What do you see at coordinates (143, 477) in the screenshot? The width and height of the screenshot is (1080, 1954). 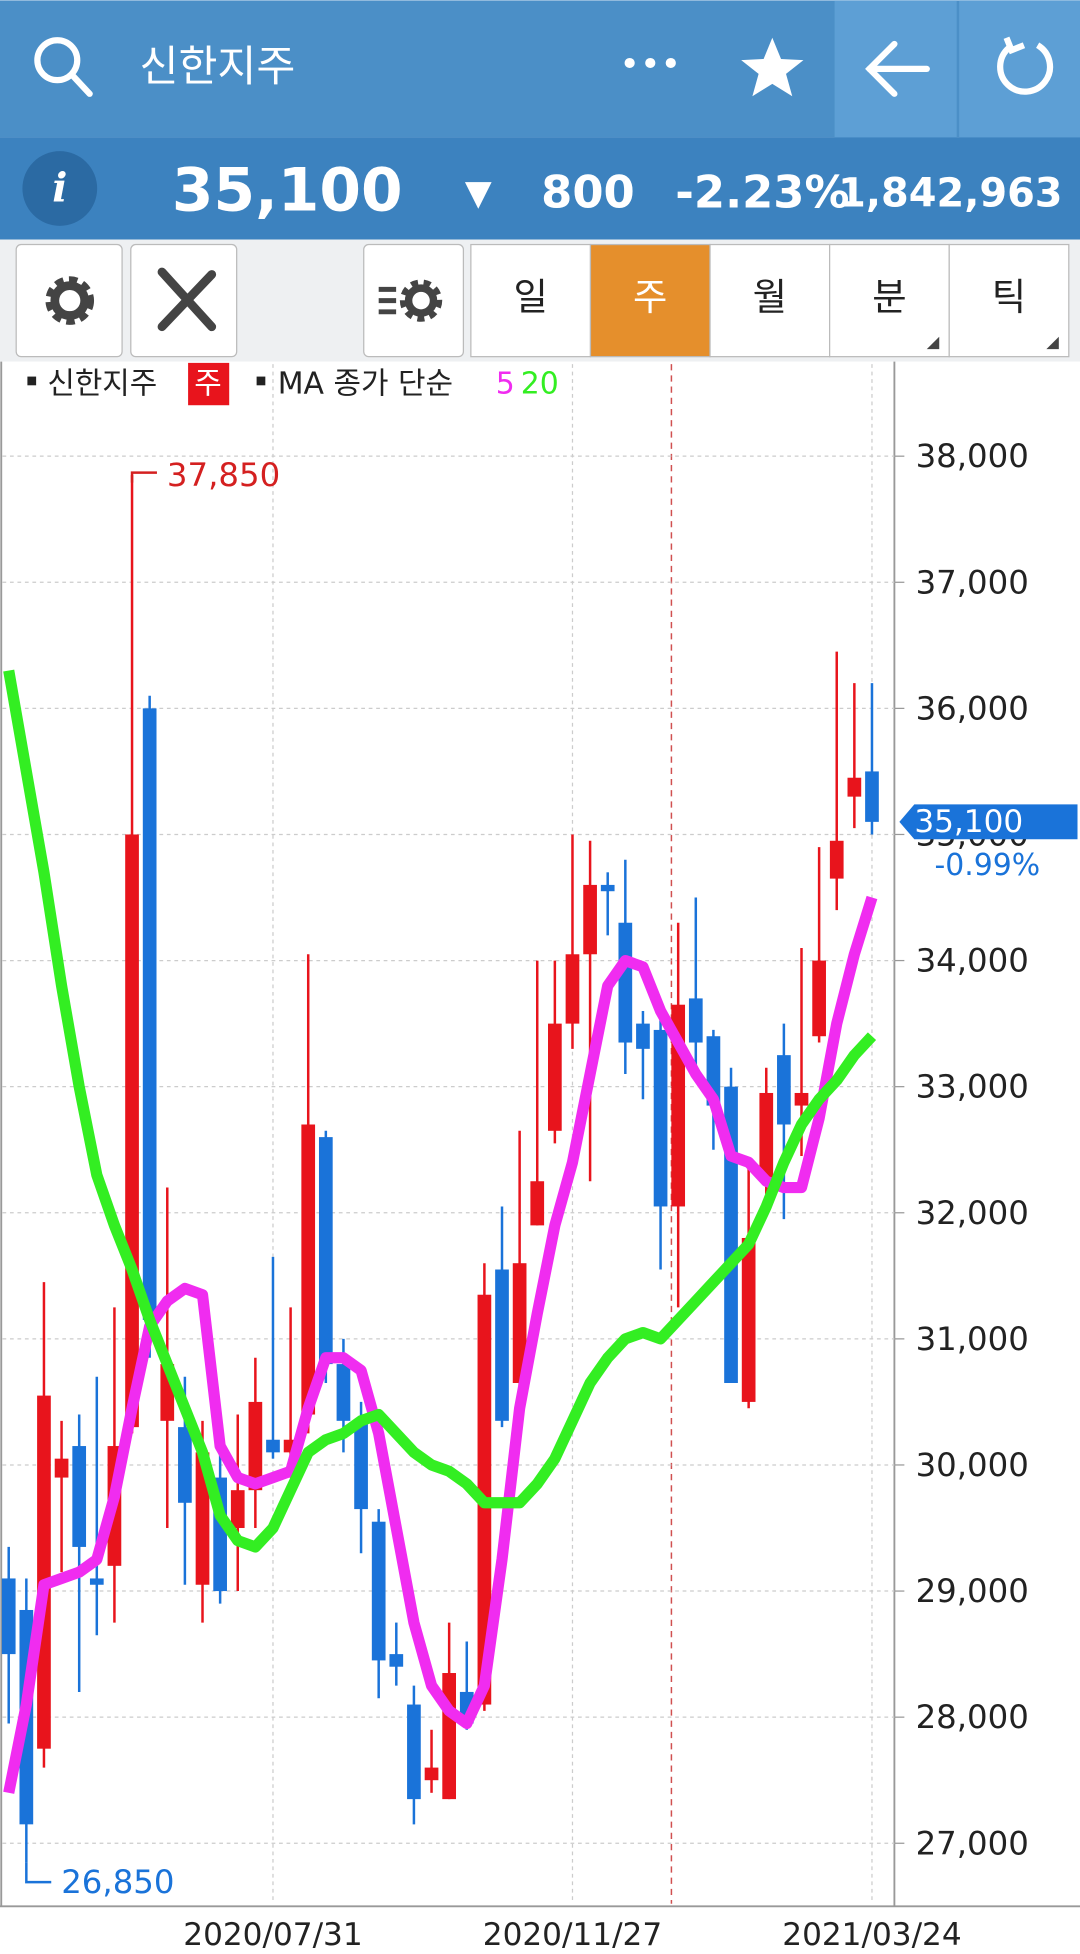 I see `max-pointer` at bounding box center [143, 477].